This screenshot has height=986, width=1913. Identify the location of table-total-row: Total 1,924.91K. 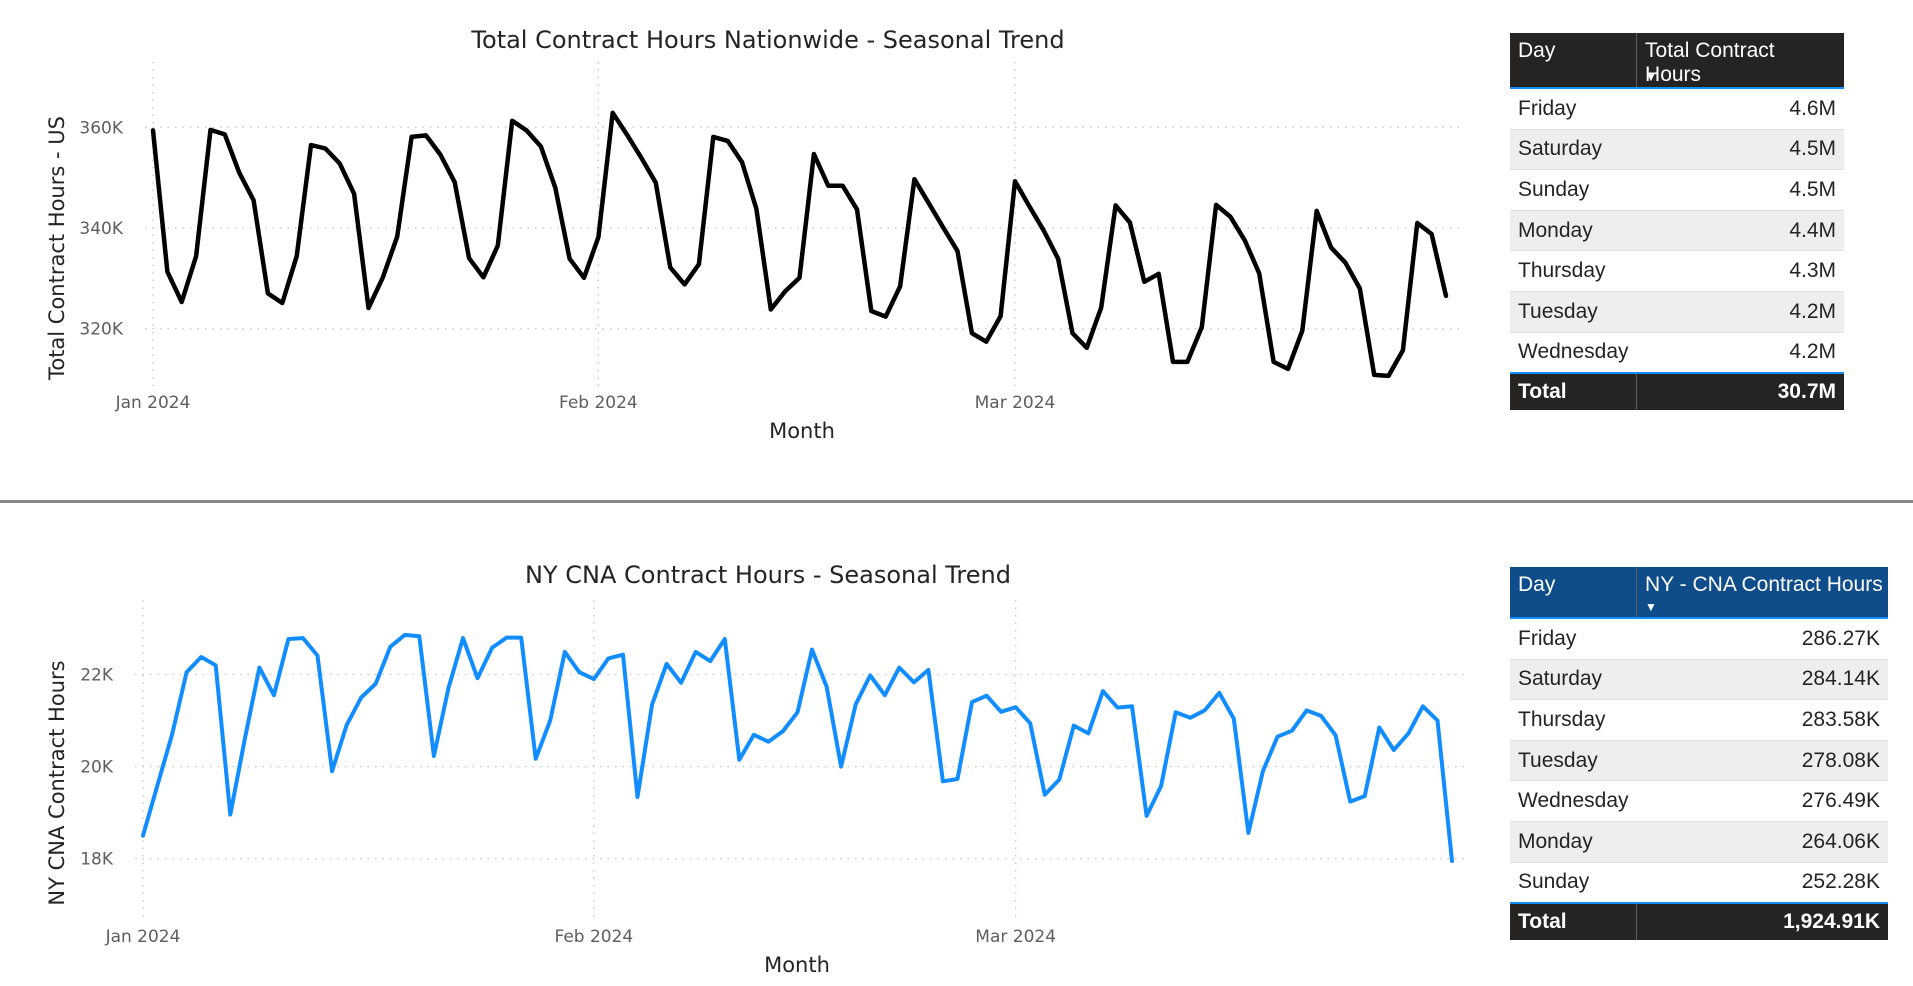
(1699, 921).